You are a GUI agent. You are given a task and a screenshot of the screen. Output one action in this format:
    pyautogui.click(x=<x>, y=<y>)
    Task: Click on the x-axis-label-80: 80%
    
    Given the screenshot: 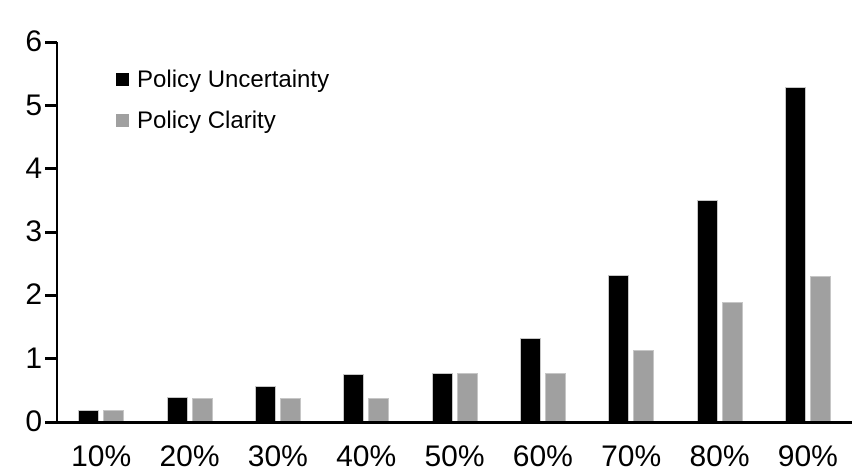 What is the action you would take?
    pyautogui.click(x=719, y=456)
    